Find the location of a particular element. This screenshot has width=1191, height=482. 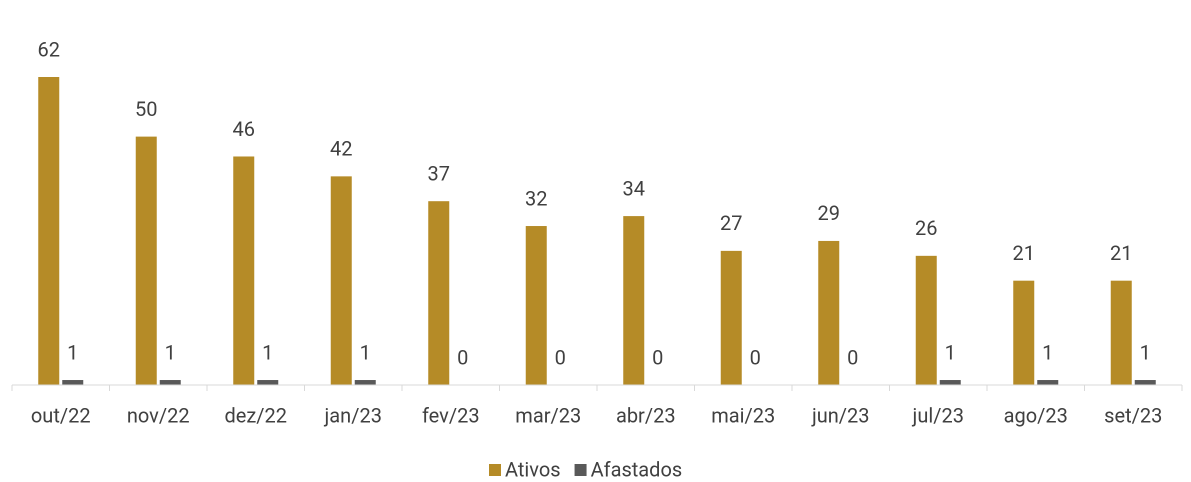

legend: Ativos Afastados is located at coordinates (585, 469).